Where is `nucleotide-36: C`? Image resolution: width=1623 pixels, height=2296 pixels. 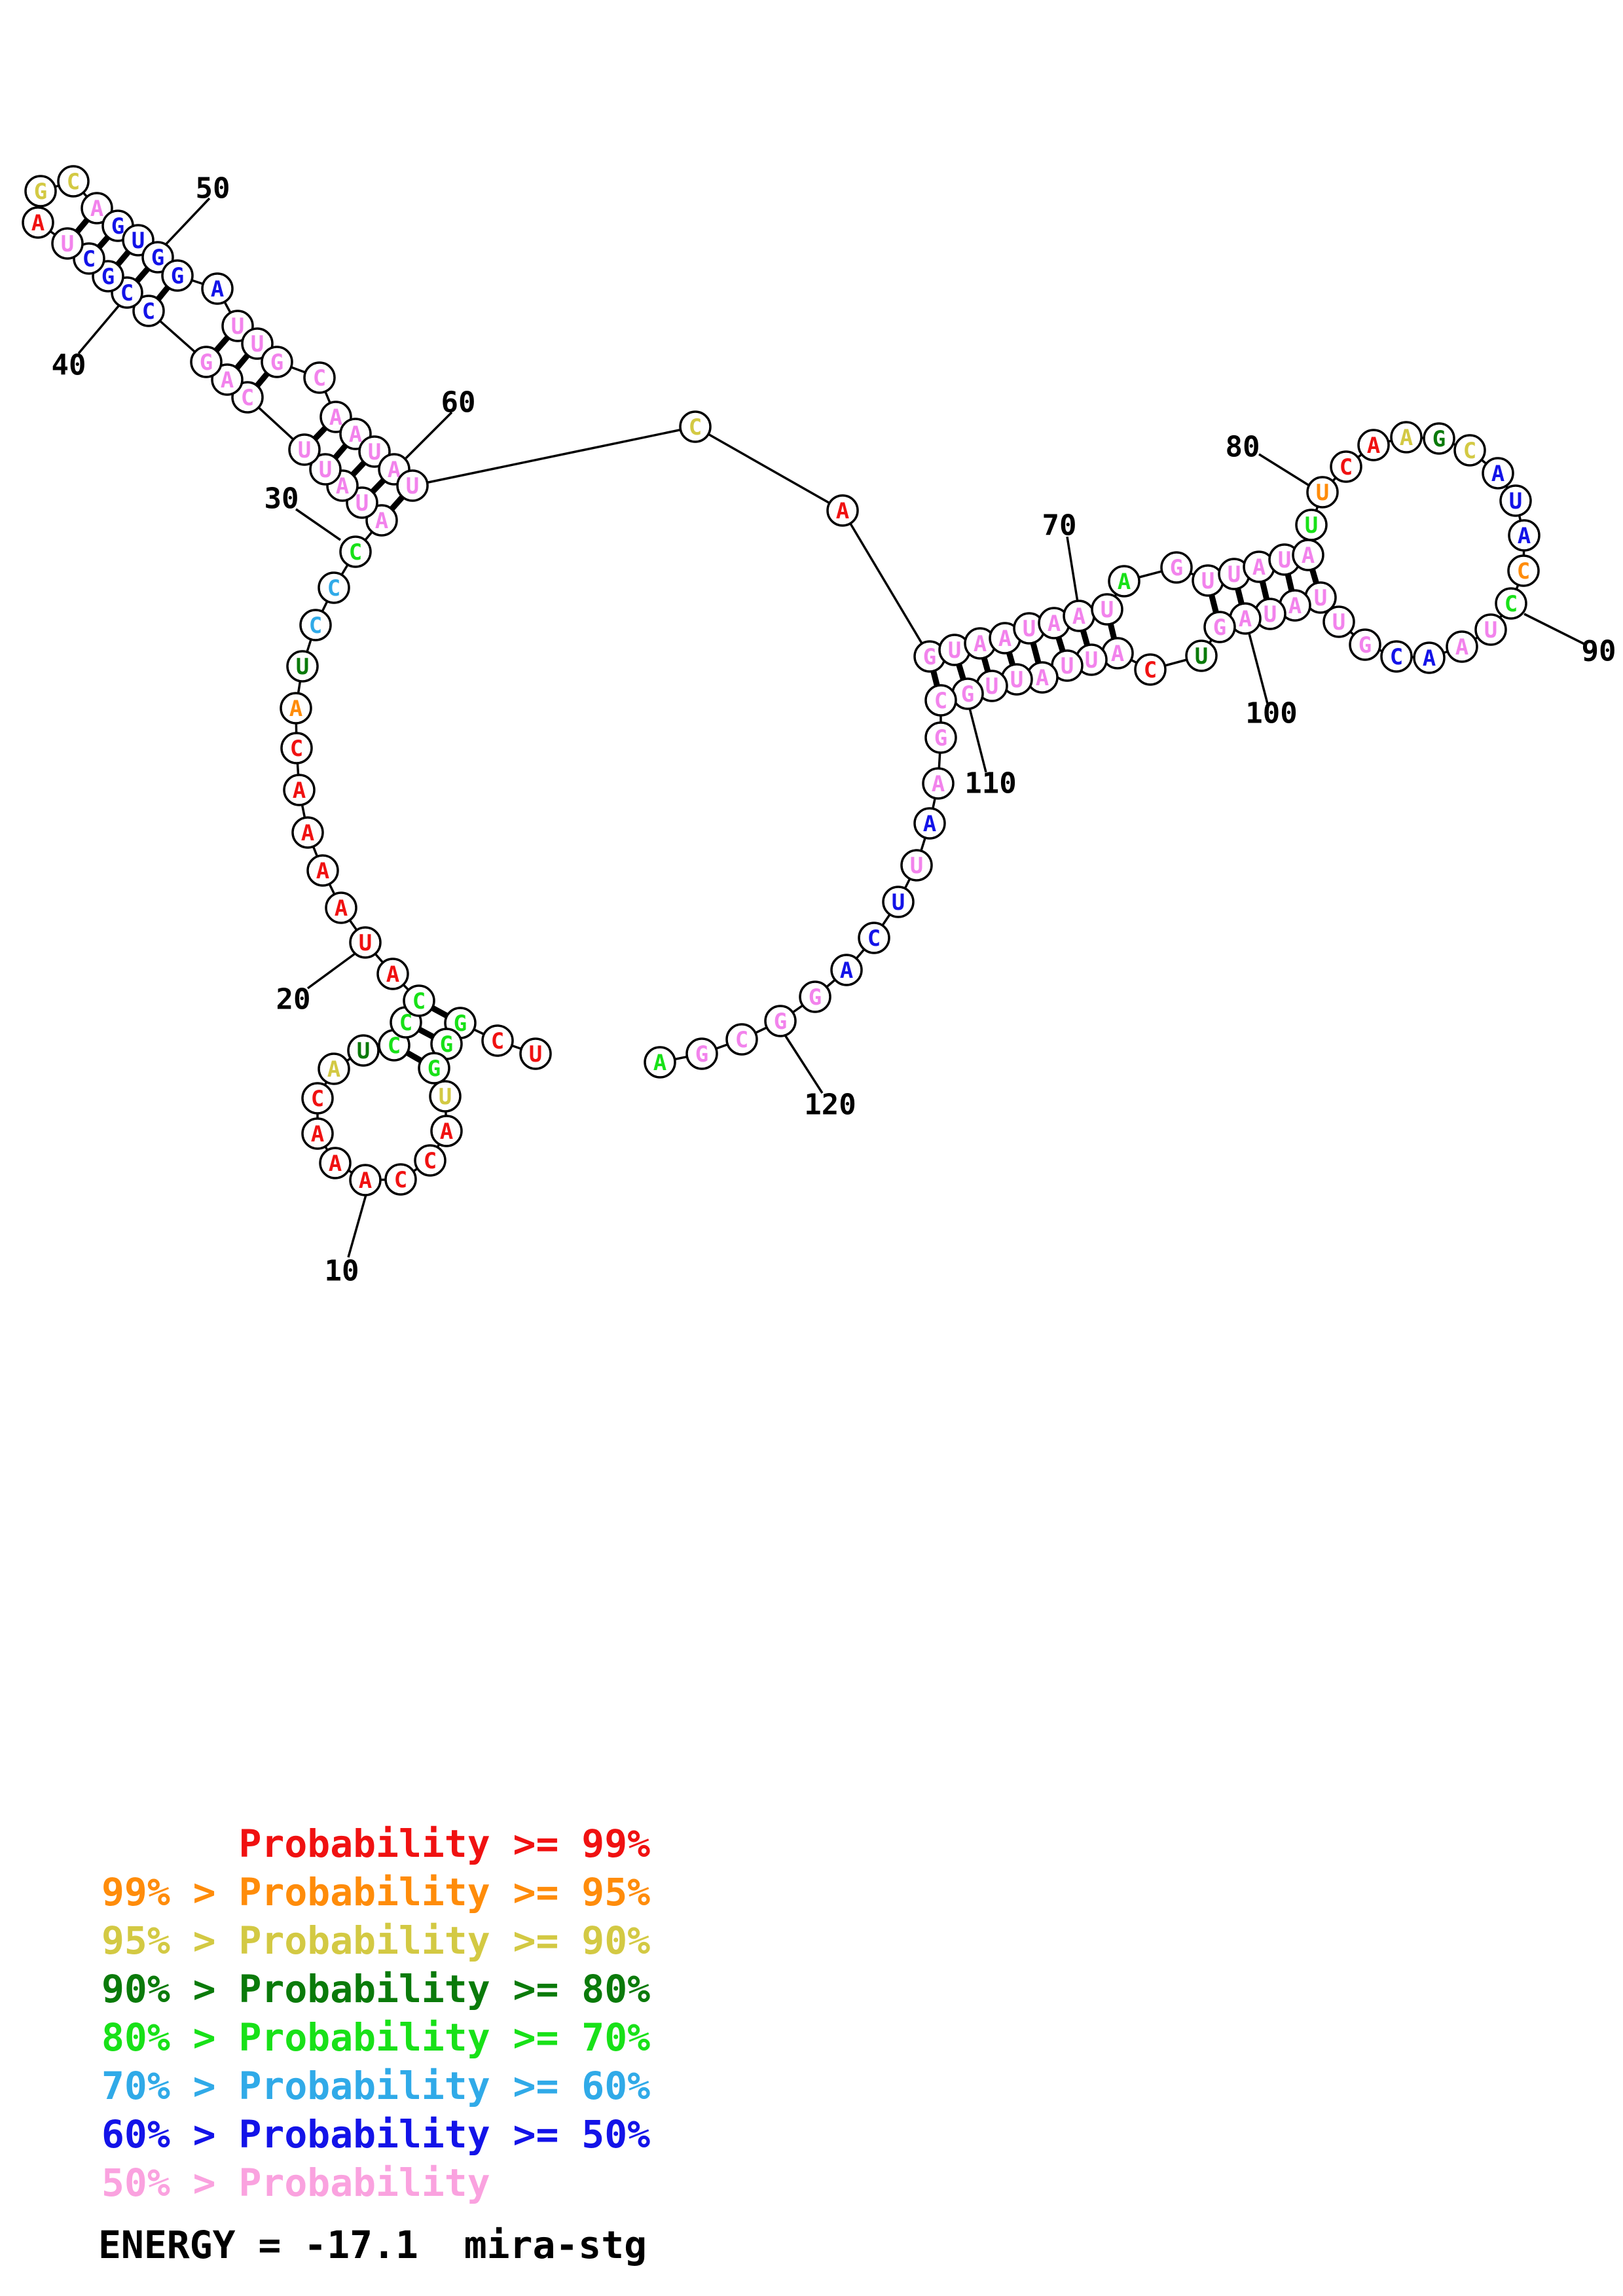 nucleotide-36: C is located at coordinates (247, 397).